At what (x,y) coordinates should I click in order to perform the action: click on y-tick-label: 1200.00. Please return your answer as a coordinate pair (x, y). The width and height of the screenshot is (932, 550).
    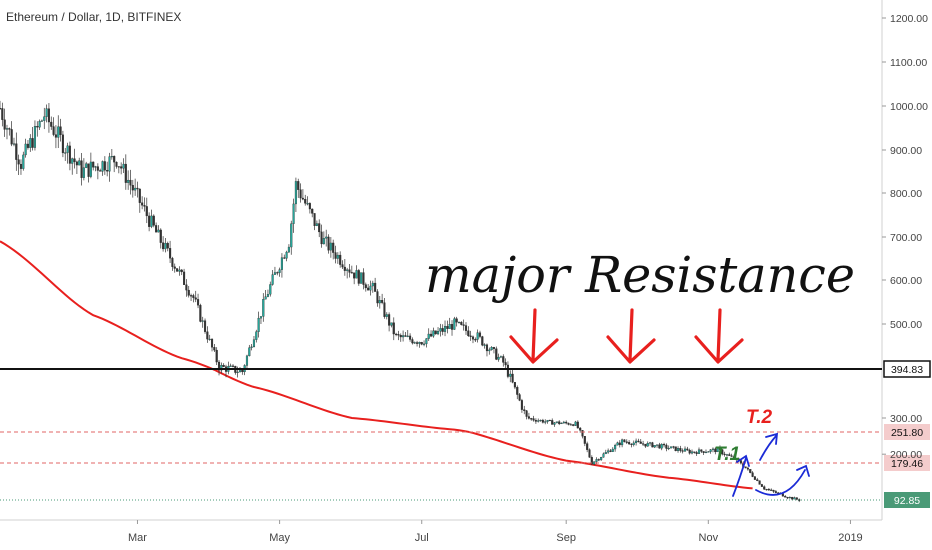
    Looking at the image, I should click on (909, 19).